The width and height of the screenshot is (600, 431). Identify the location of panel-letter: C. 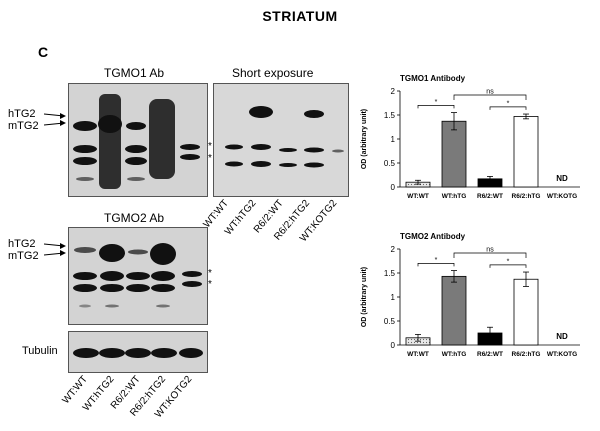
(43, 52).